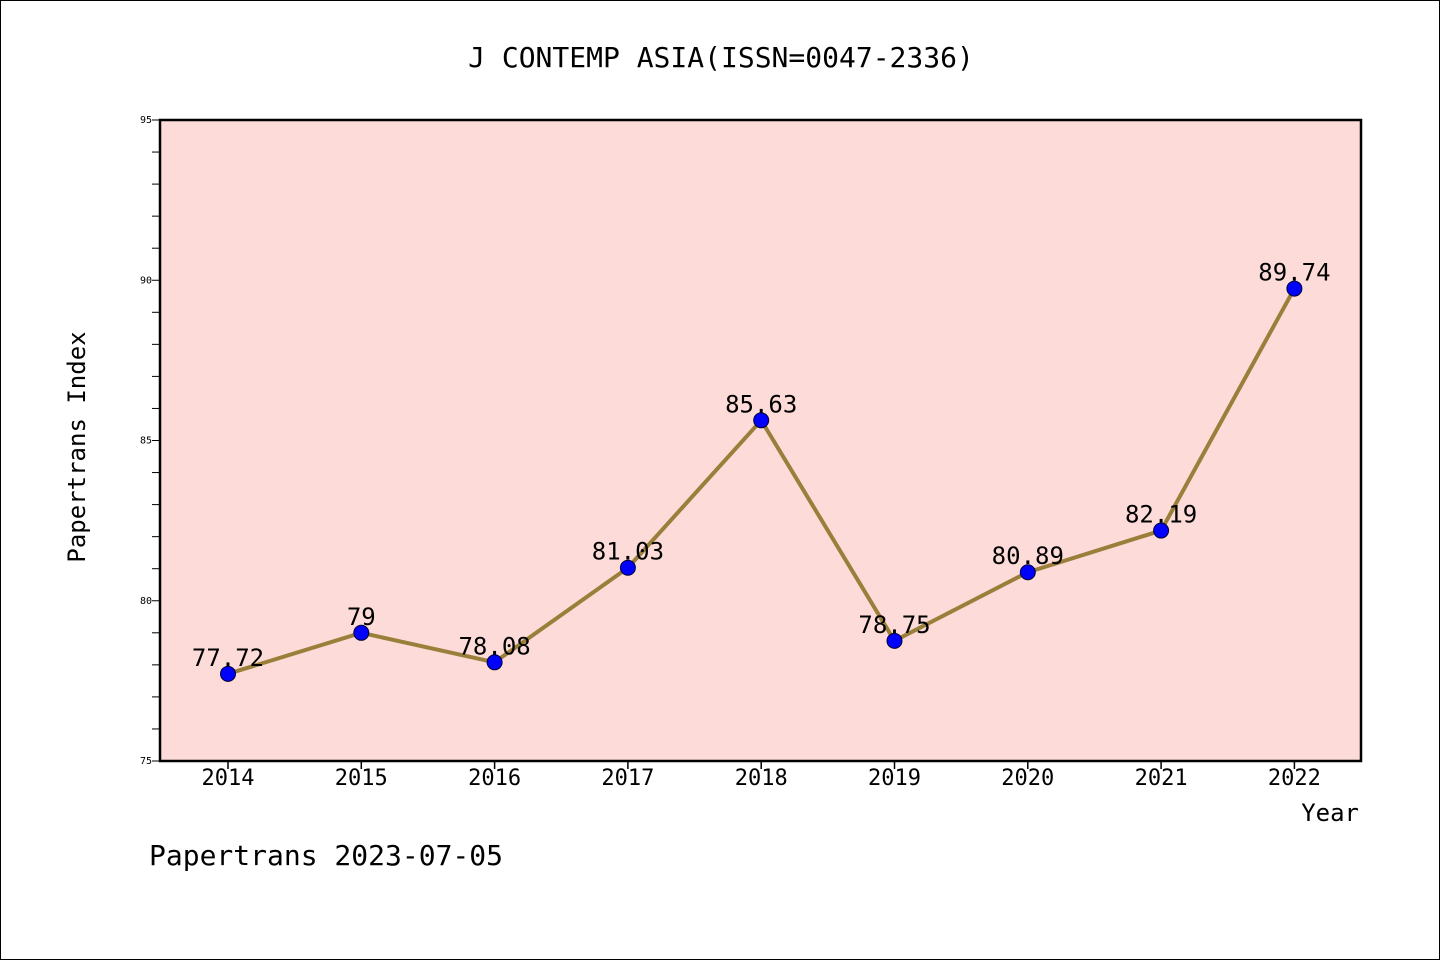 This screenshot has height=960, width=1440. What do you see at coordinates (361, 617) in the screenshot?
I see `data-label: 79` at bounding box center [361, 617].